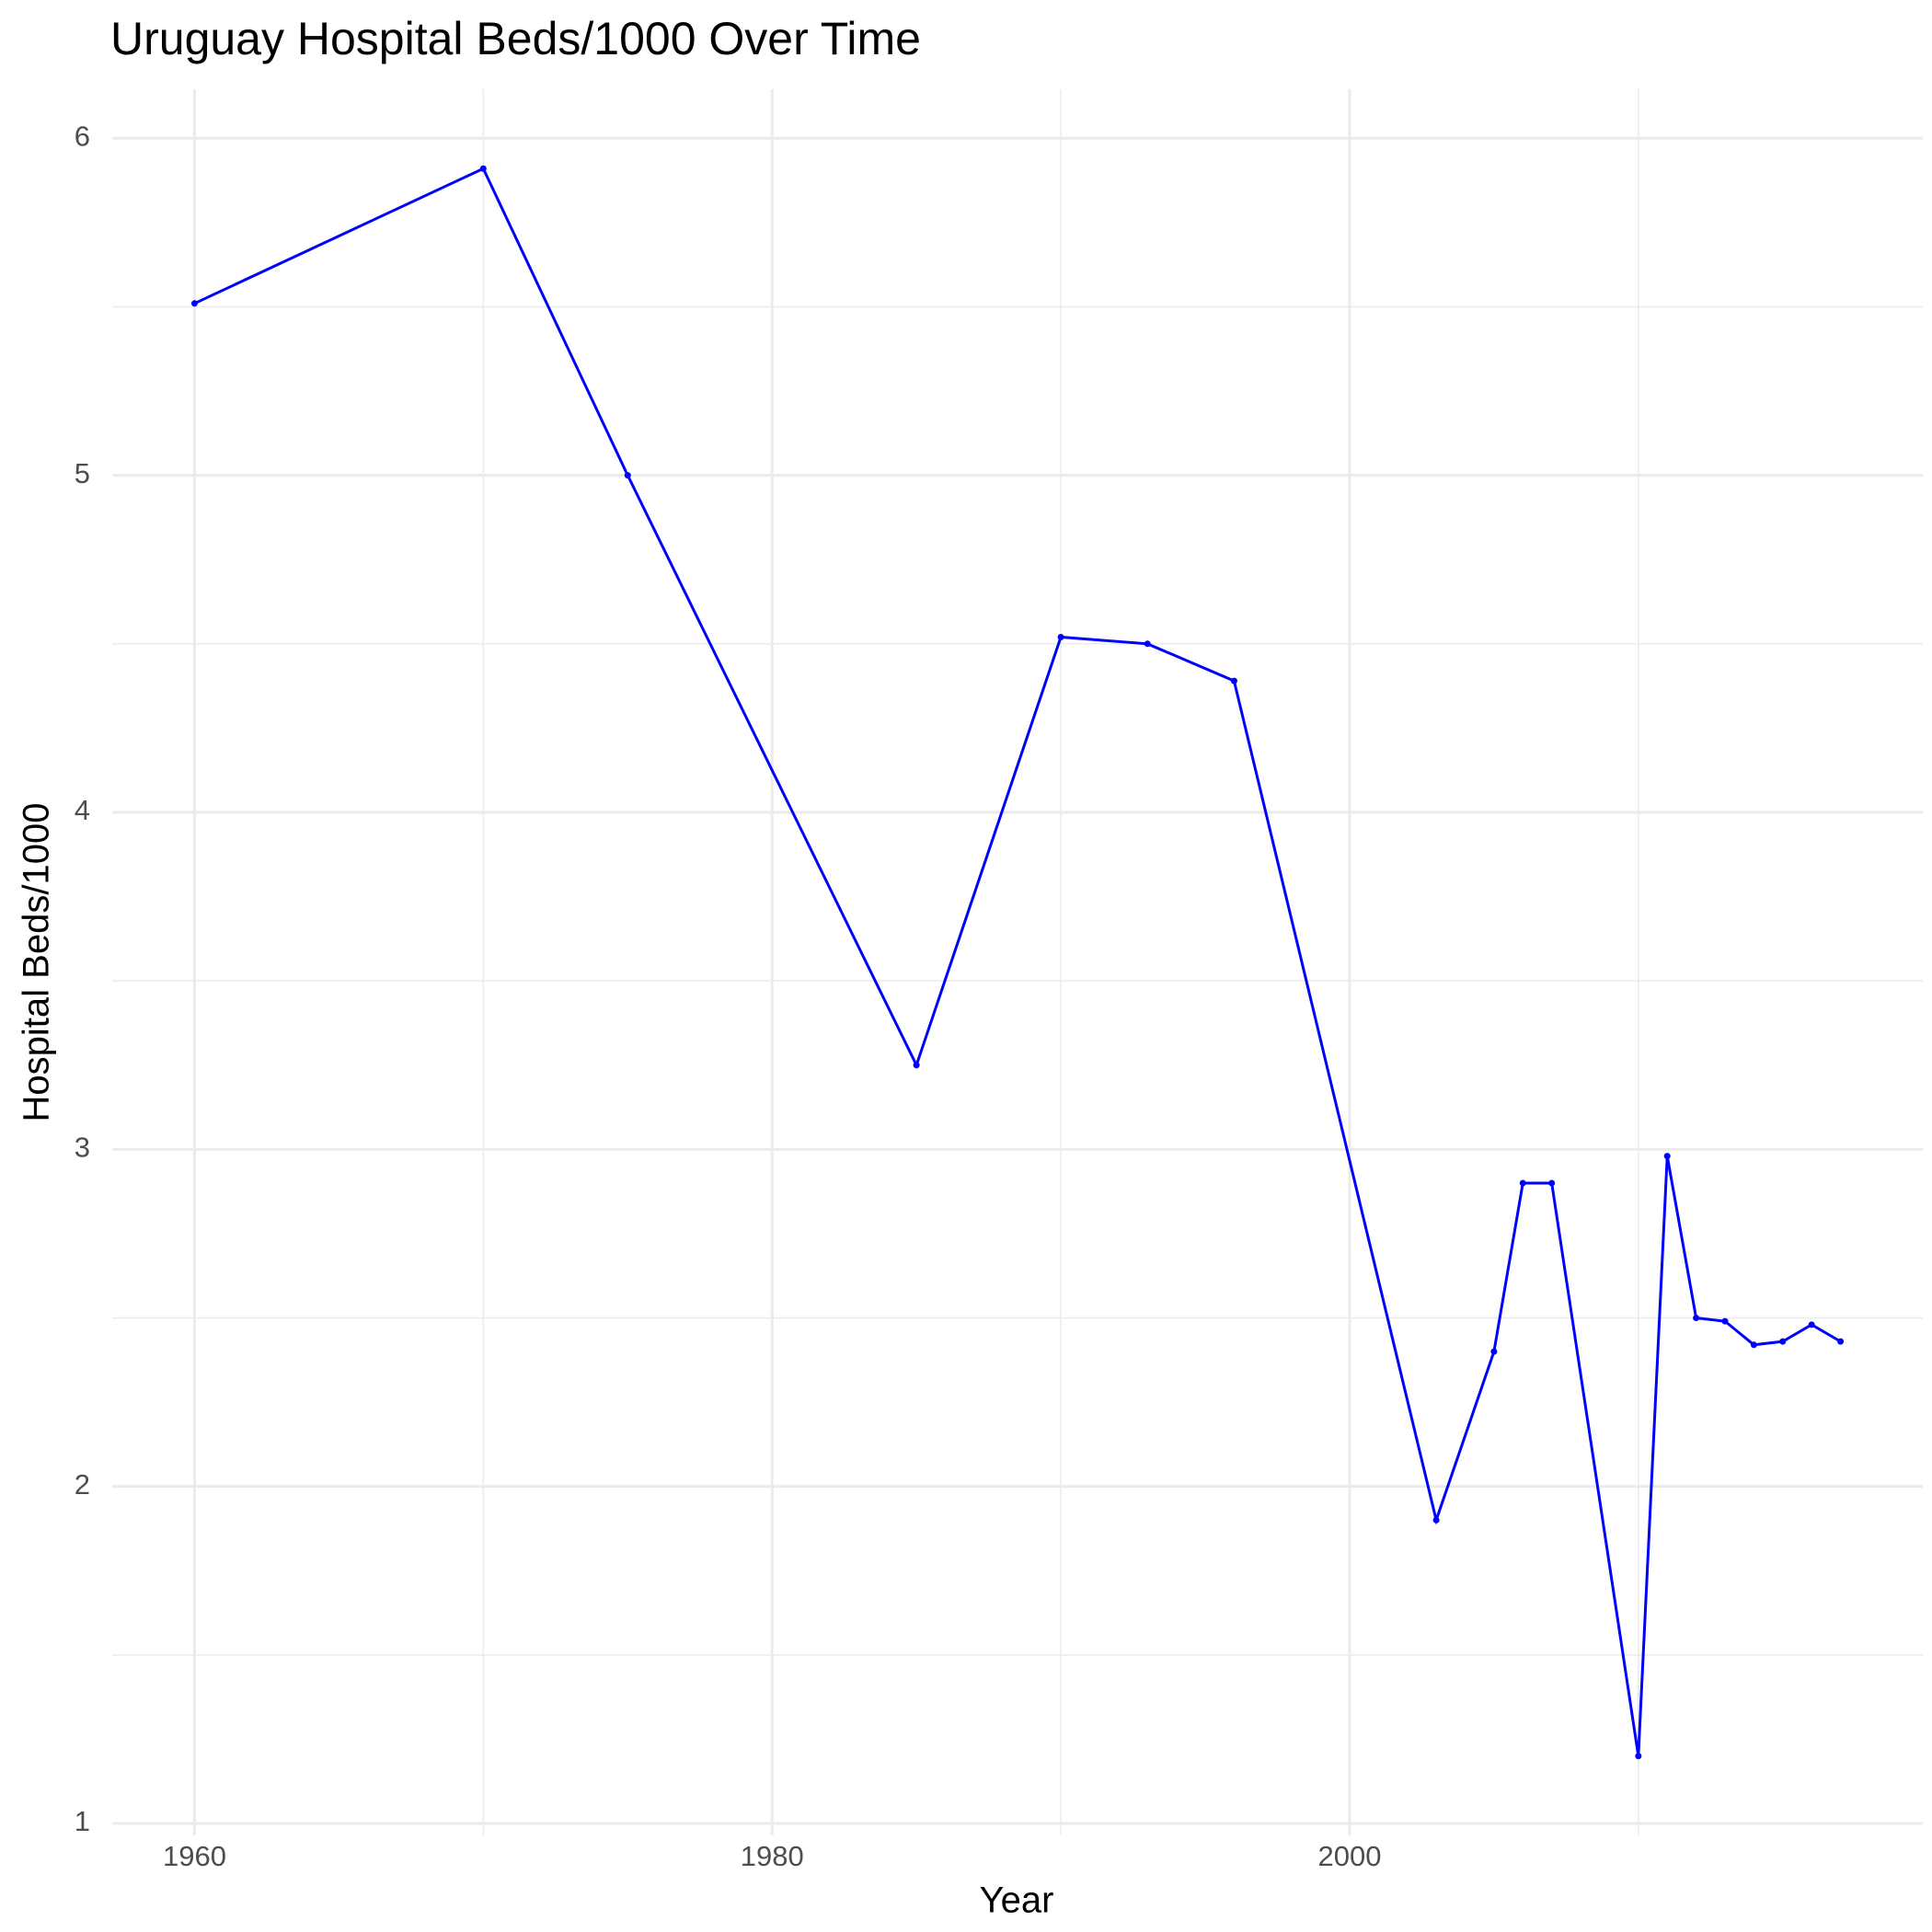 This screenshot has width=1932, height=1932. Describe the element at coordinates (194, 1856) in the screenshot. I see `x-tick-label: 1960` at that location.